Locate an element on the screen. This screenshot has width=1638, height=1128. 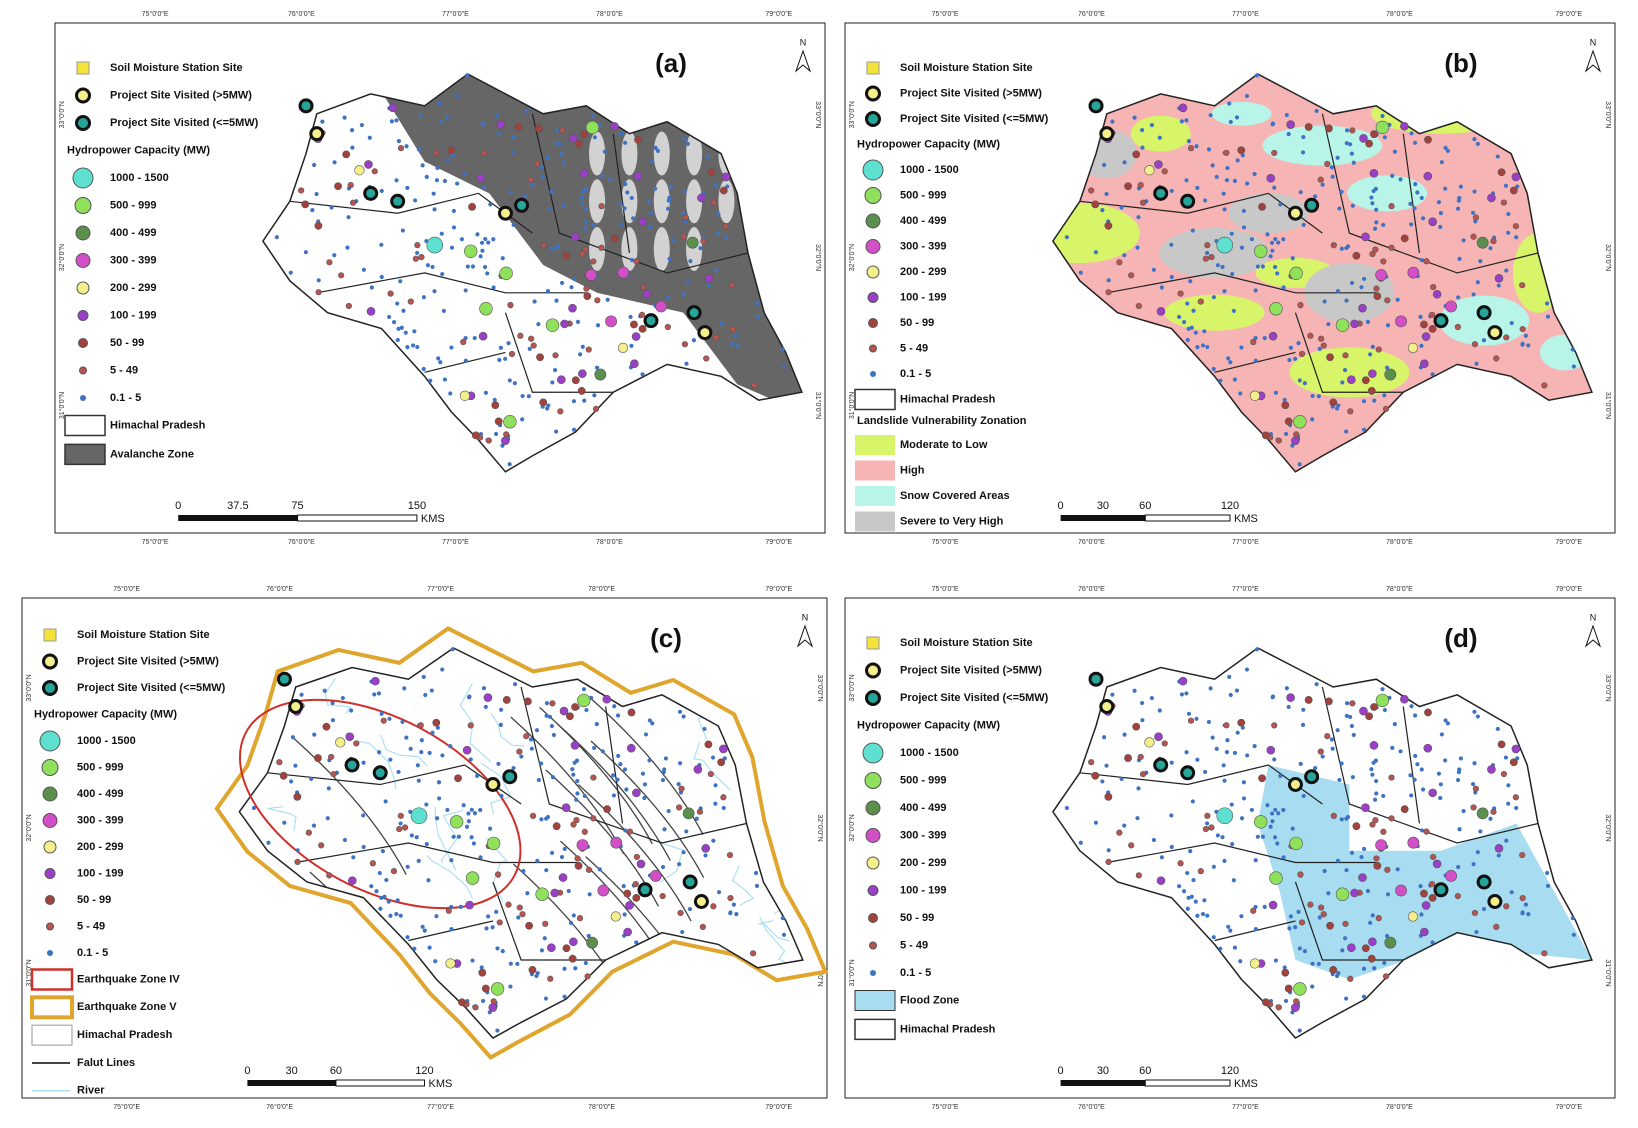
scale-bar-light is located at coordinates (1187, 1083).